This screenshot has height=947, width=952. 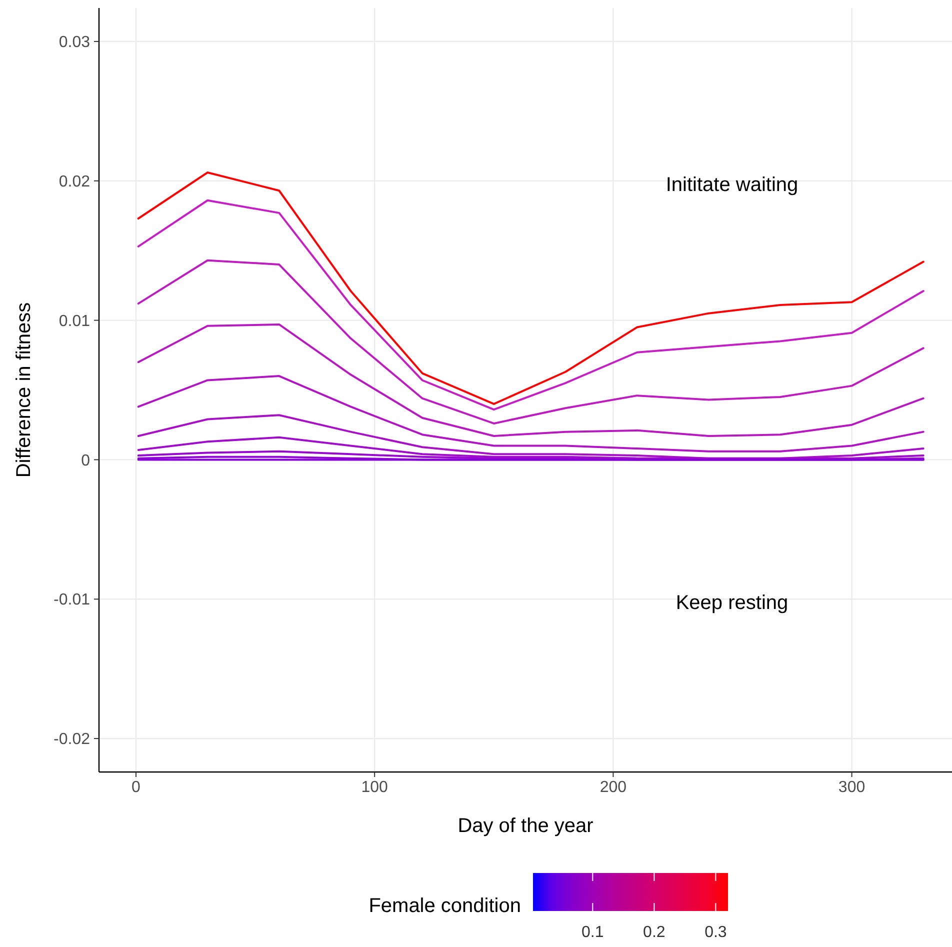 I want to click on x-tick-label: 100, so click(x=374, y=787).